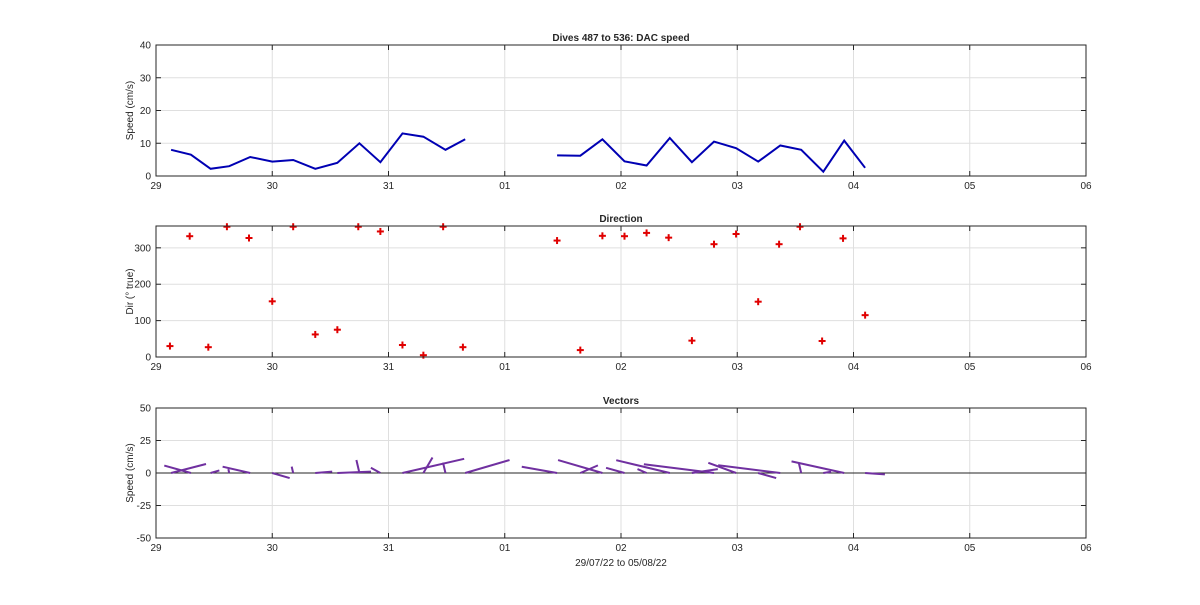 The image size is (1200, 605). What do you see at coordinates (146, 111) in the screenshot?
I see `y-tick-label: 20` at bounding box center [146, 111].